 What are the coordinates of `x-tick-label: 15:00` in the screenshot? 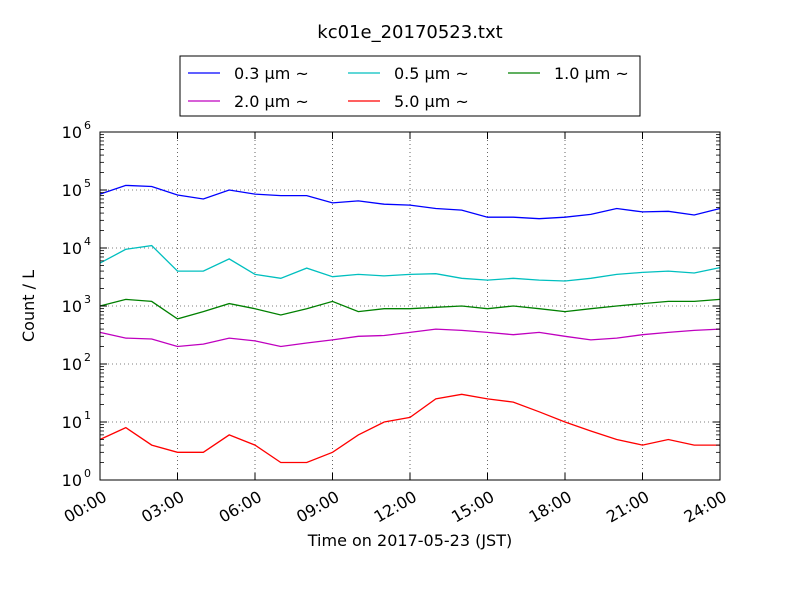 It's located at (472, 507).